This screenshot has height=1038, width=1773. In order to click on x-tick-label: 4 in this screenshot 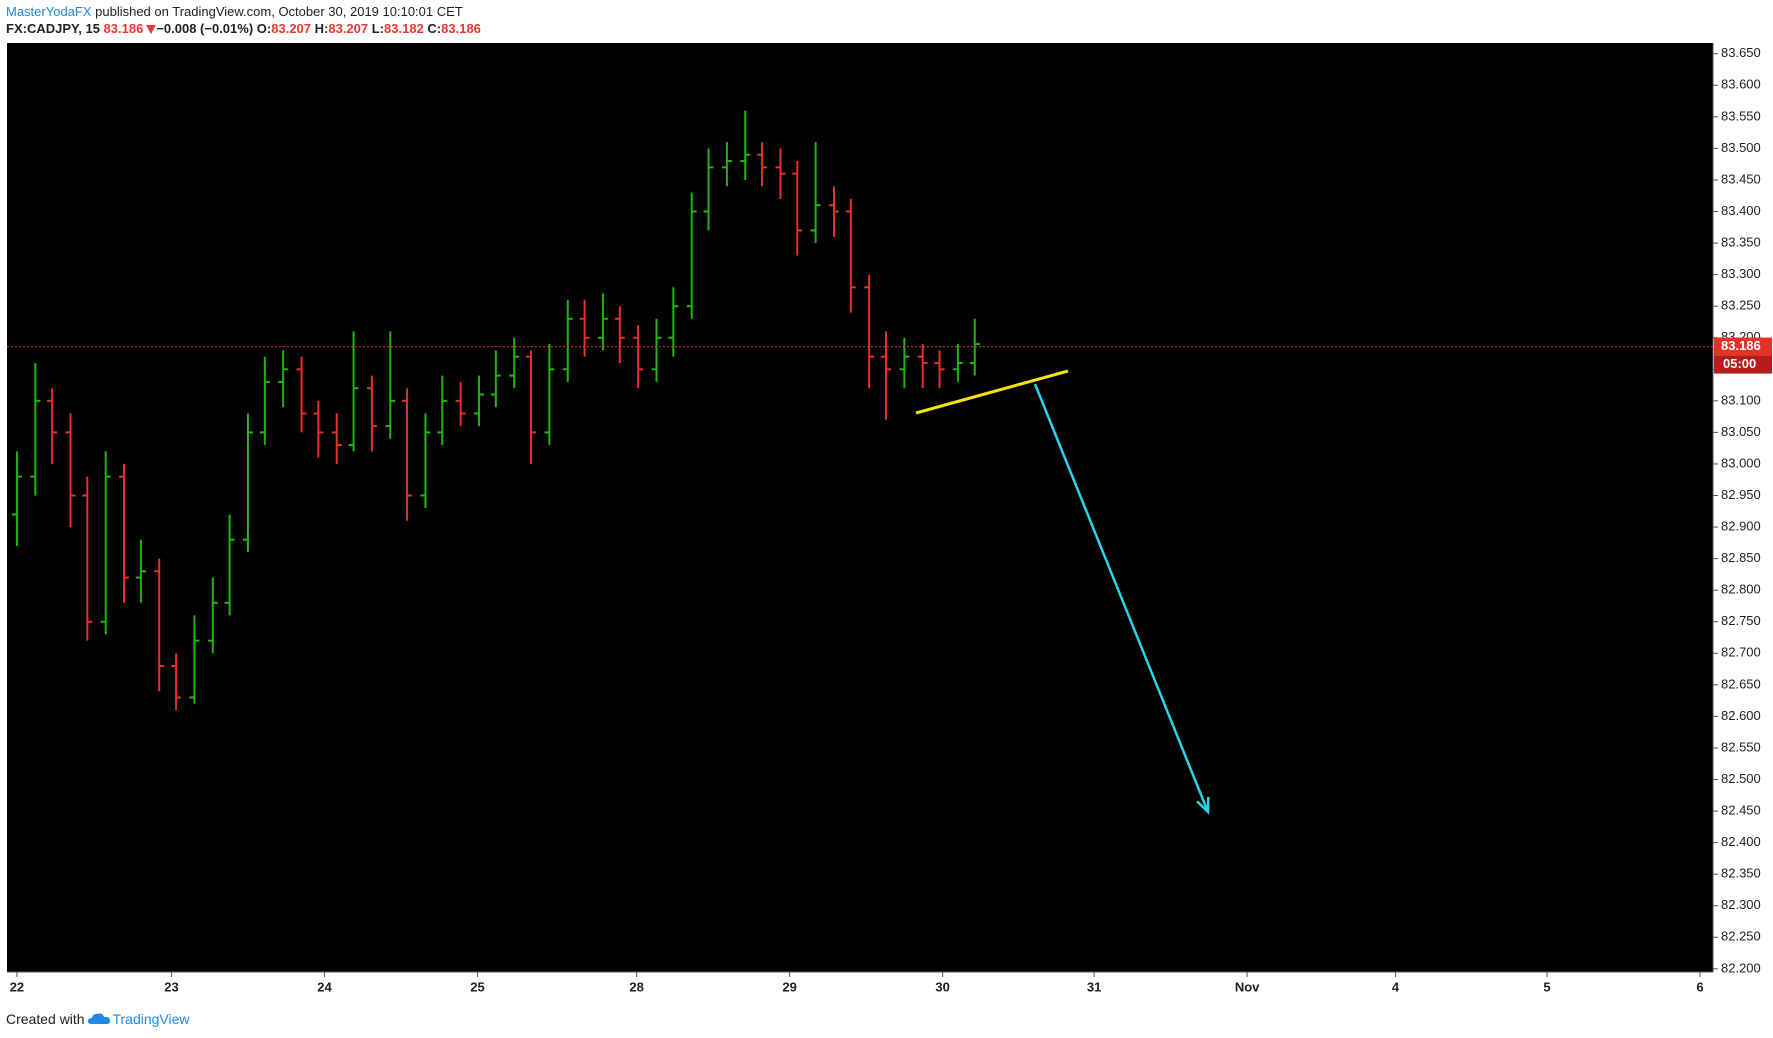, I will do `click(1396, 986)`.